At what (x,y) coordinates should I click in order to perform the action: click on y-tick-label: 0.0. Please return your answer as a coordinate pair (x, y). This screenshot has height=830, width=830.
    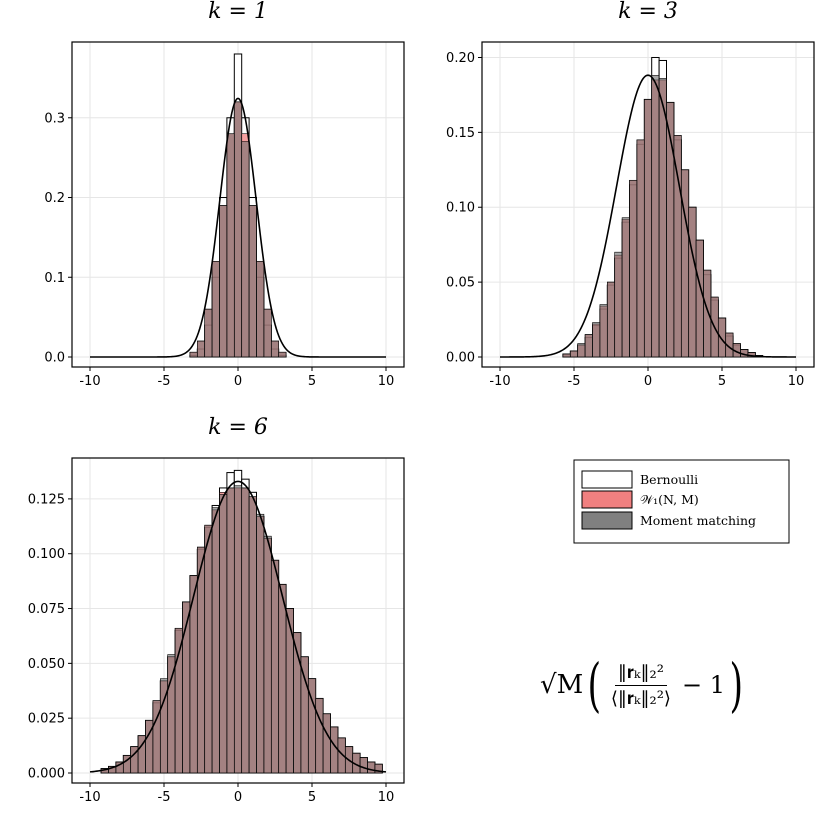
    Looking at the image, I should click on (54, 358).